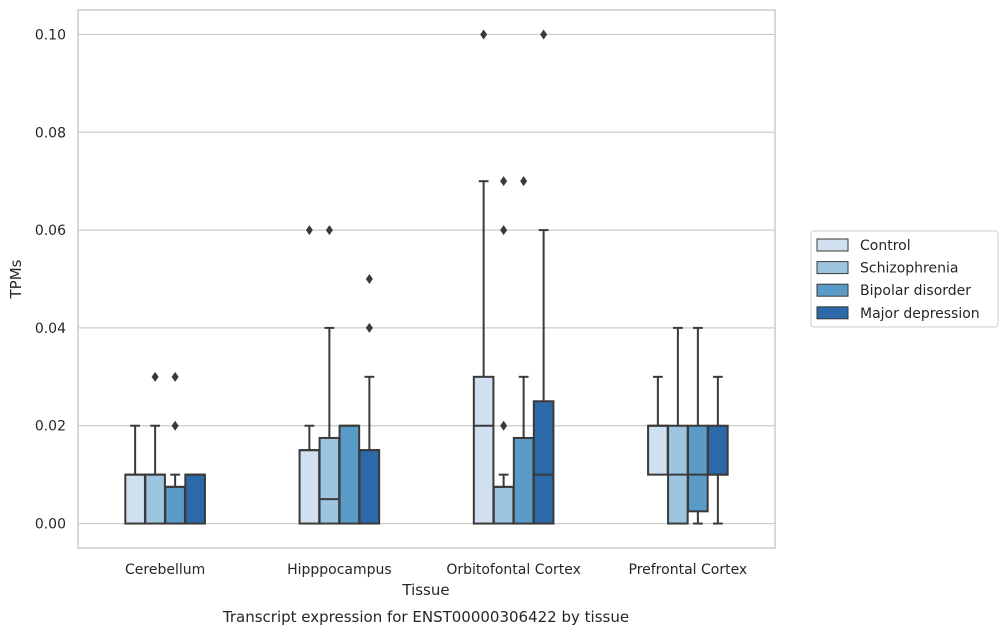 The width and height of the screenshot is (1007, 634). What do you see at coordinates (885, 246) in the screenshot?
I see `legend-label: Control` at bounding box center [885, 246].